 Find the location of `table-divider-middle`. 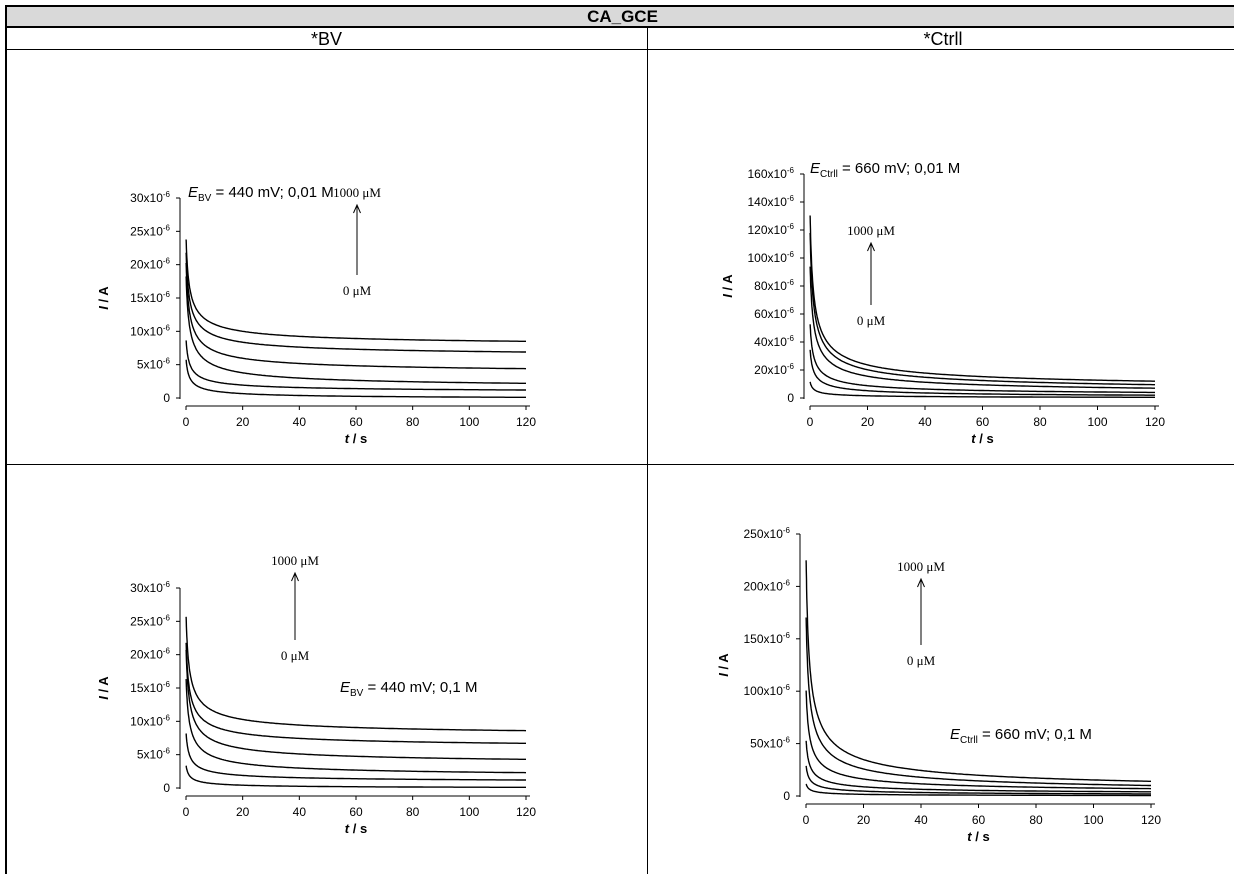

table-divider-middle is located at coordinates (619, 464).